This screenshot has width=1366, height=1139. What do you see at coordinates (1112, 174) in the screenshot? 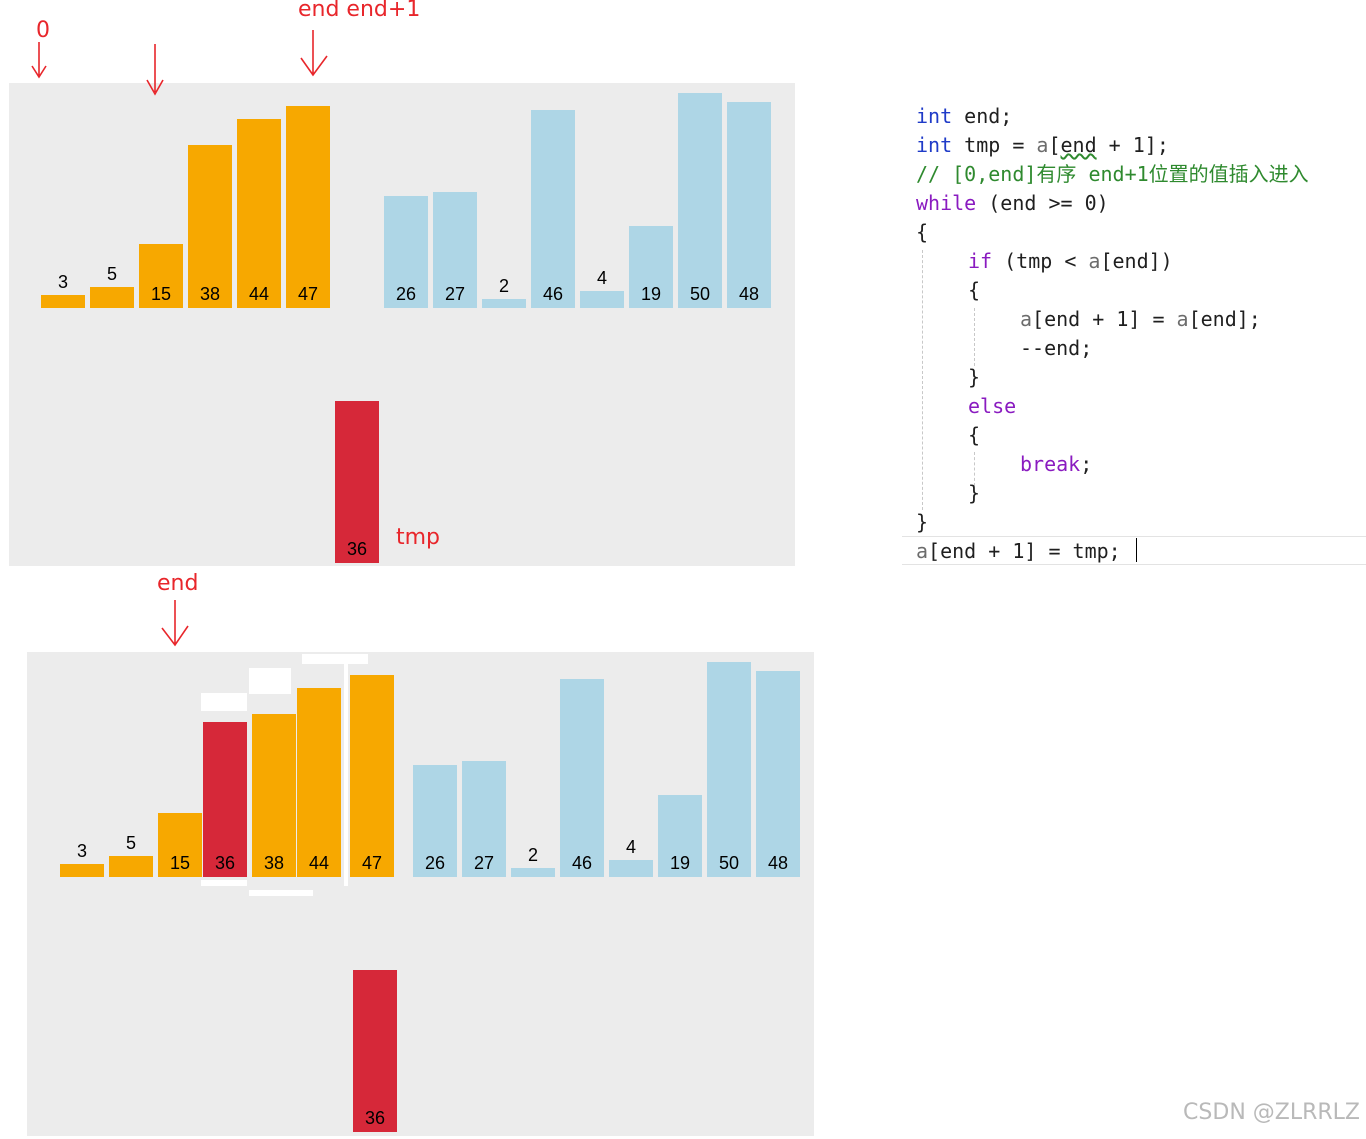
I see `code-comment: // [0,end]有序 end+1位置的值插入进入` at bounding box center [1112, 174].